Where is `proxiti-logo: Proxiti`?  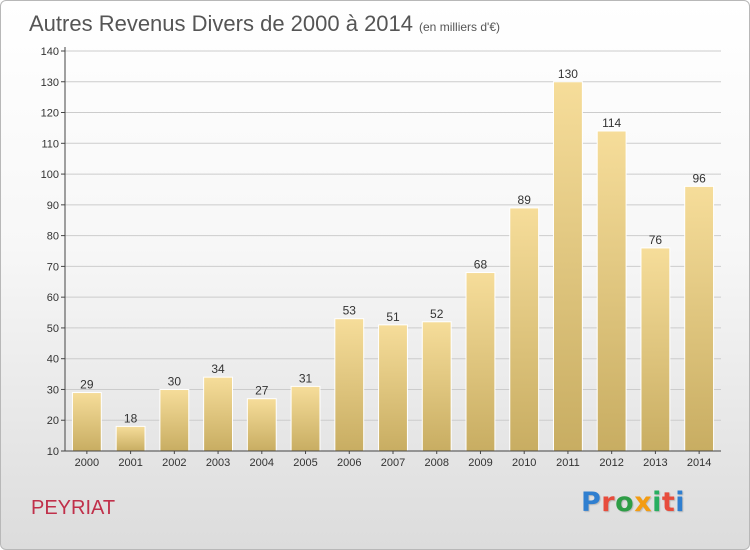 proxiti-logo: Proxiti is located at coordinates (633, 502).